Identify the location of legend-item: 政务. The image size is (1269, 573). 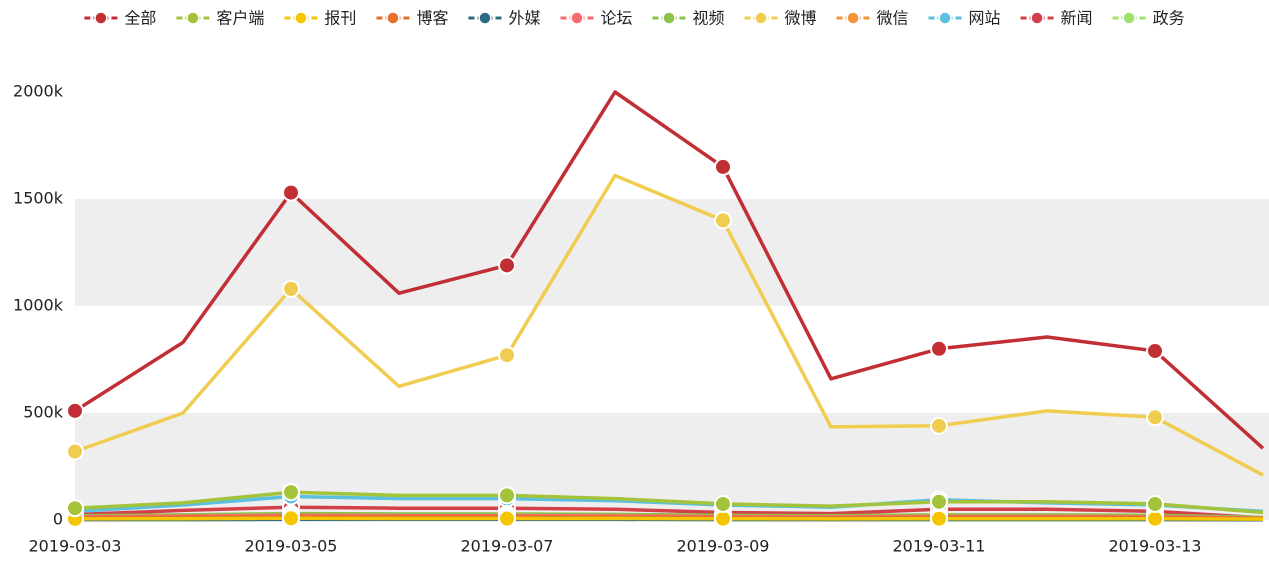
(1148, 18).